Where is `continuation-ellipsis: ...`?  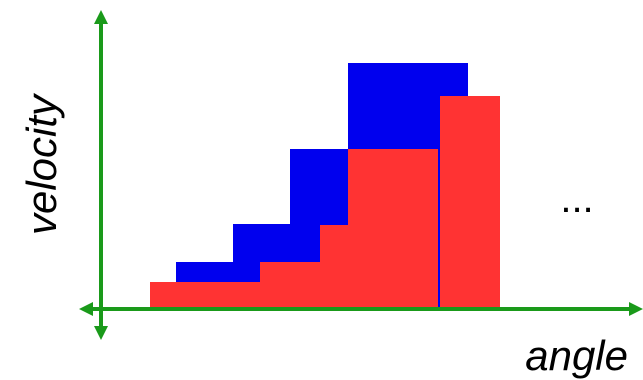 continuation-ellipsis: ... is located at coordinates (576, 199).